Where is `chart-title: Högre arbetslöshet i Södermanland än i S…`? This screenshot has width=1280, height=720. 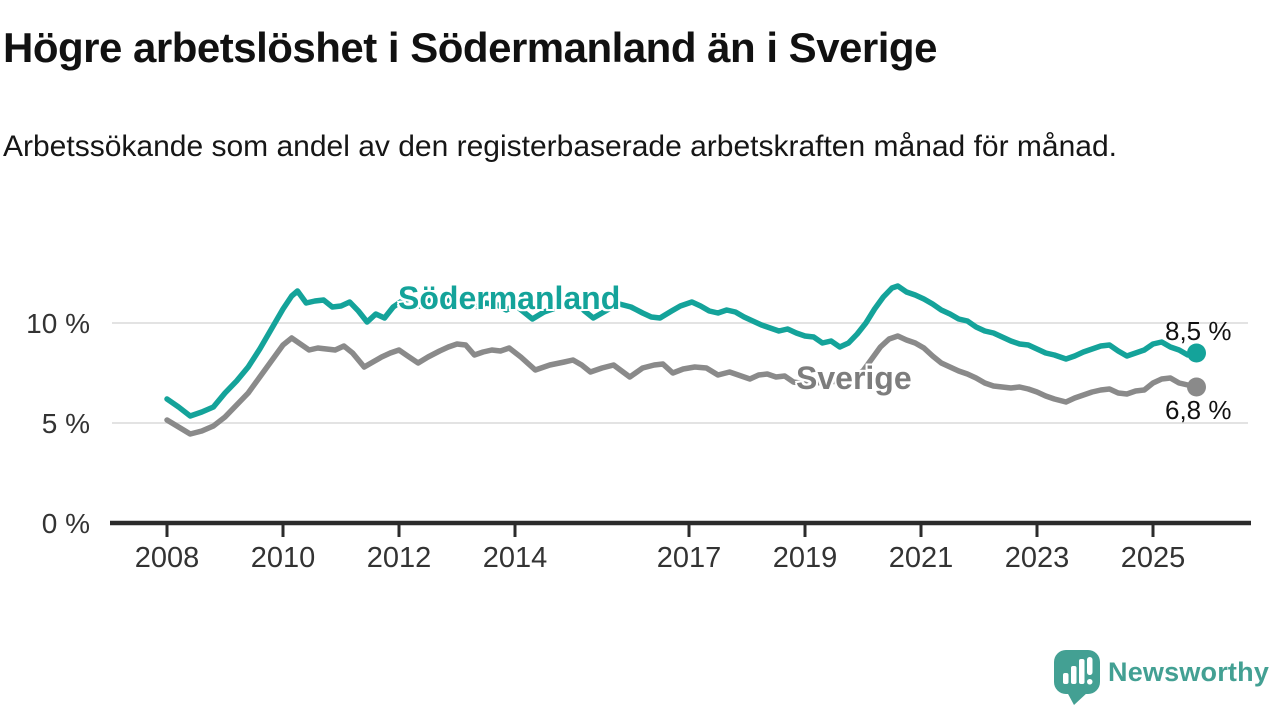 chart-title: Högre arbetslöshet i Södermanland än i S… is located at coordinates (470, 47).